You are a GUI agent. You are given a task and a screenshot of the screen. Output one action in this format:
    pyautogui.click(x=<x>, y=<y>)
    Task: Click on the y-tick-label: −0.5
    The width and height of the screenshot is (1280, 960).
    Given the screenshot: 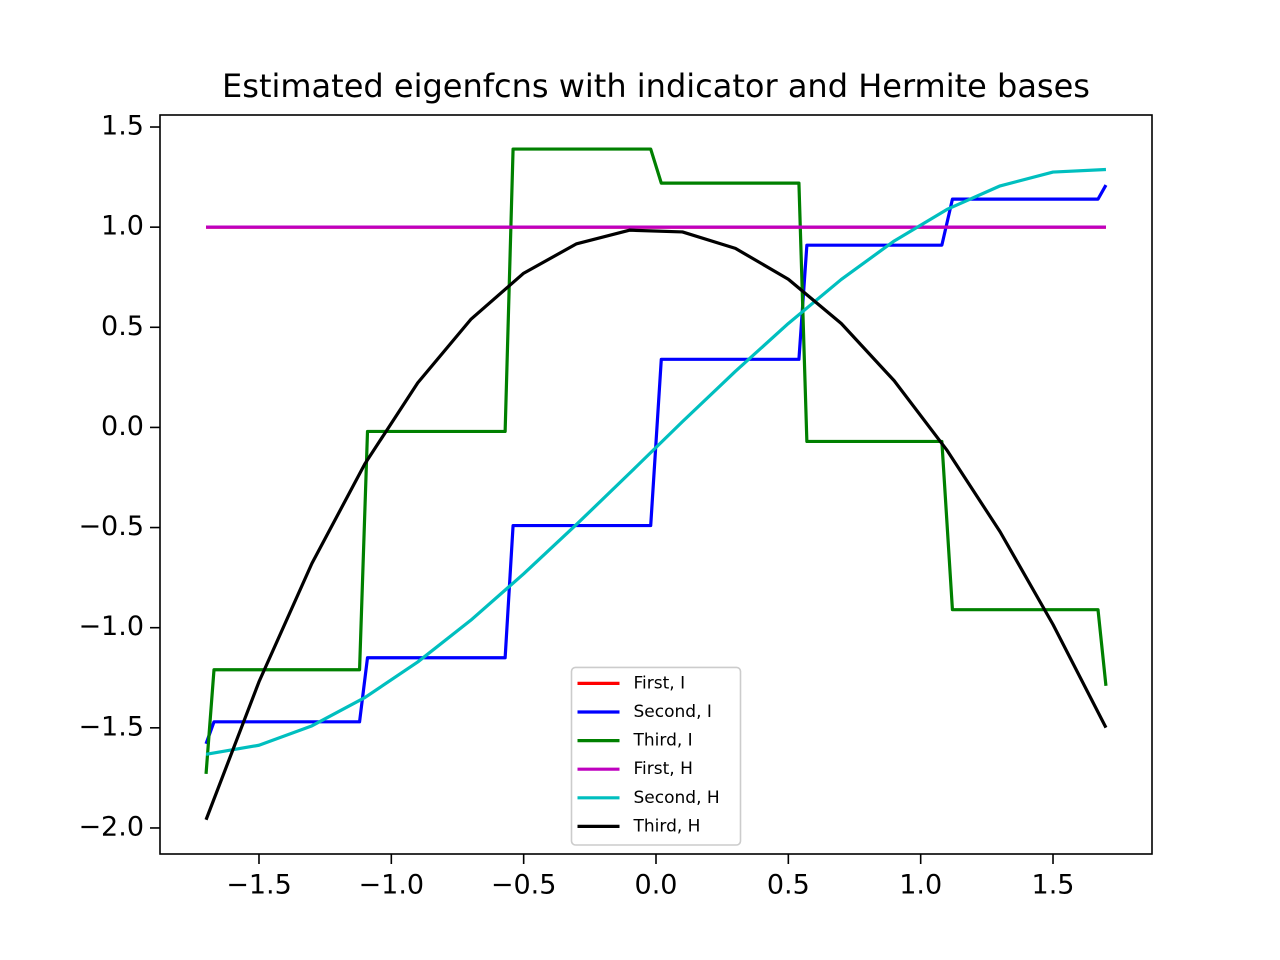 What is the action you would take?
    pyautogui.click(x=111, y=526)
    